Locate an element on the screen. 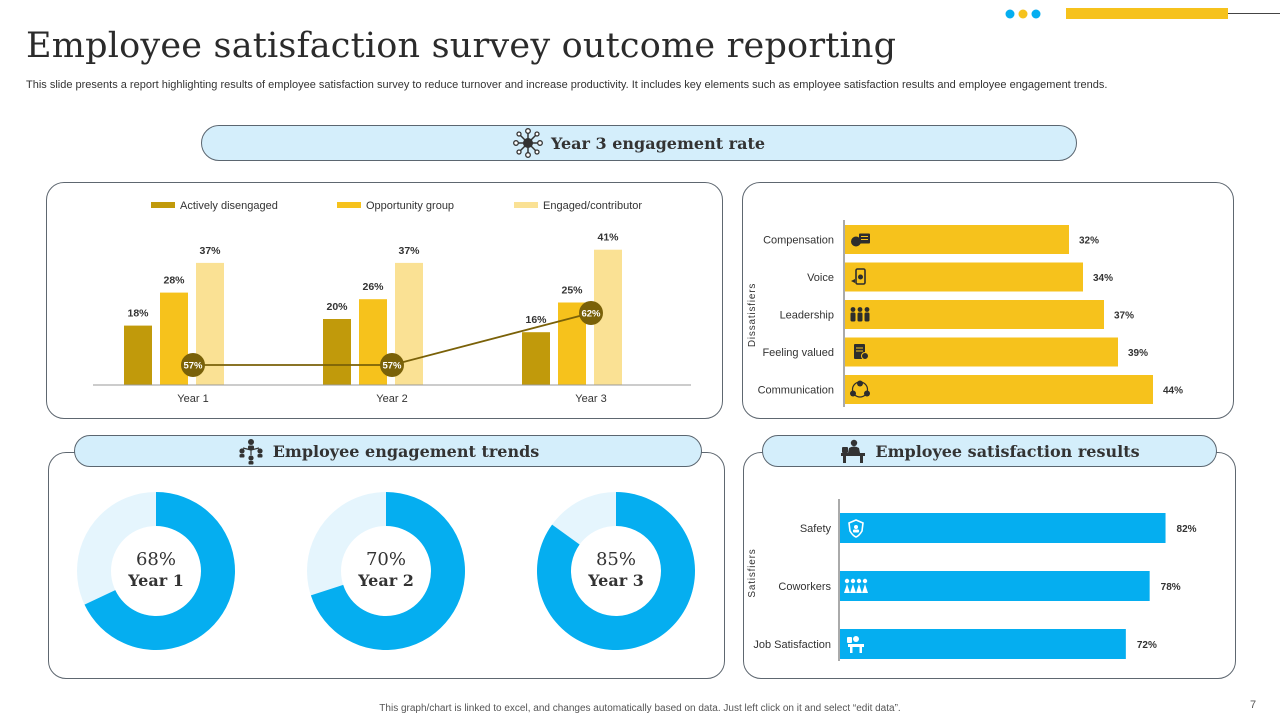 Image resolution: width=1280 pixels, height=720 pixels. bar-compensation is located at coordinates (957, 239).